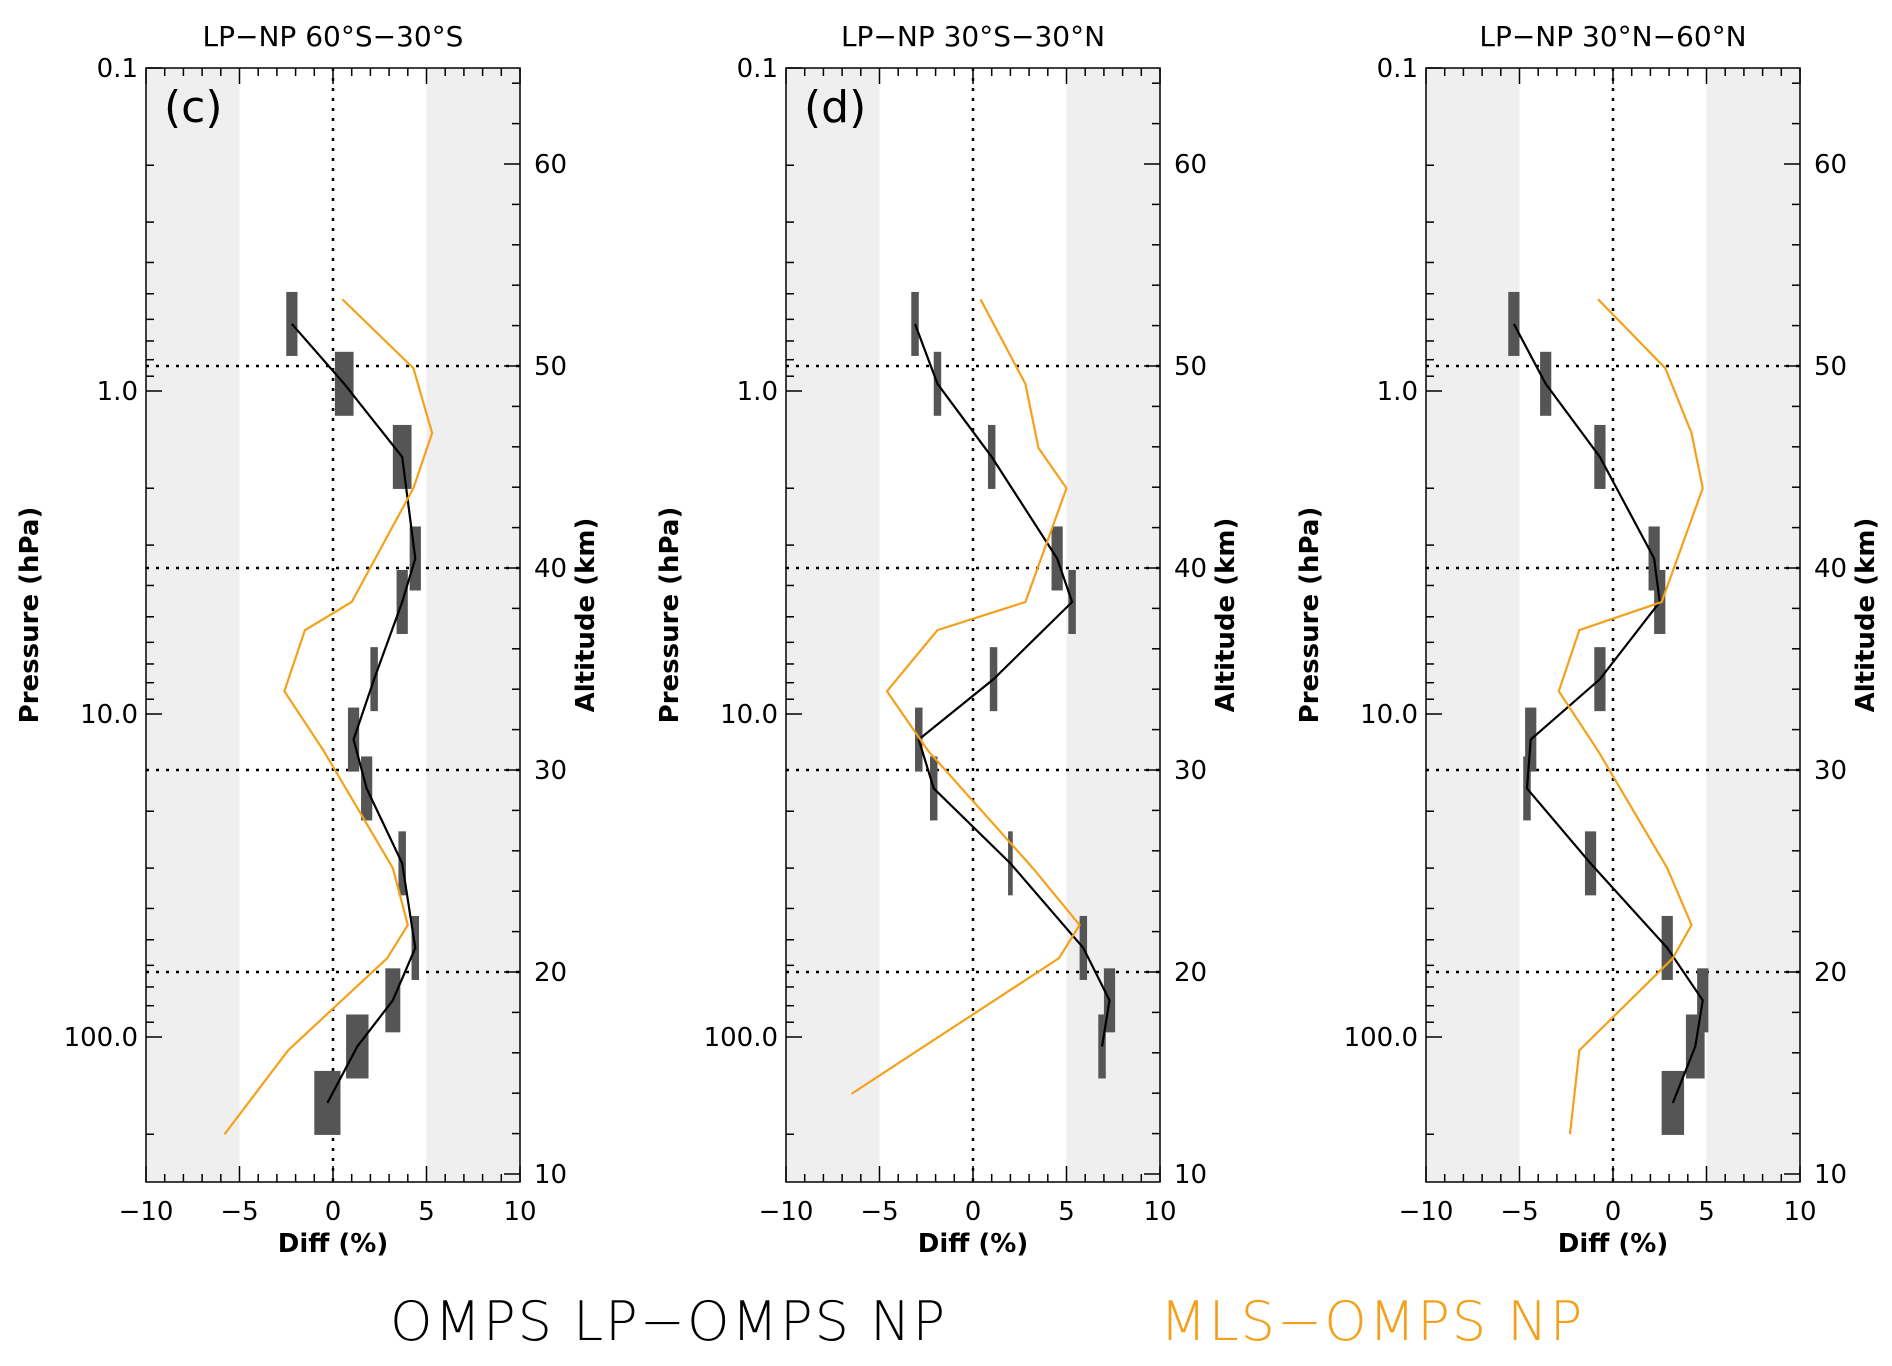  What do you see at coordinates (1612, 36) in the screenshot?
I see `panel-title: LP−NP 30°N−60°N` at bounding box center [1612, 36].